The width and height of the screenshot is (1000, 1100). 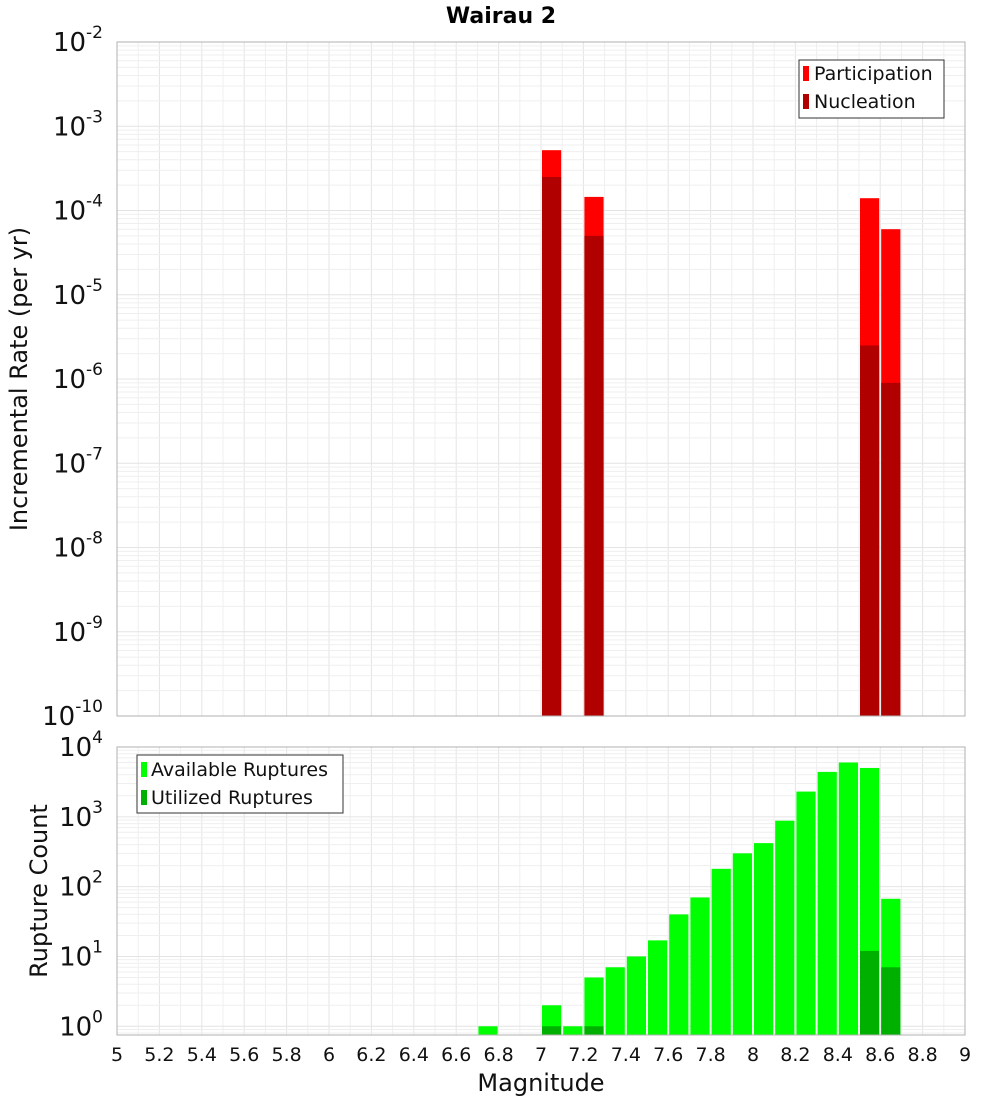 What do you see at coordinates (329, 1055) in the screenshot?
I see `x-tick-label: 6` at bounding box center [329, 1055].